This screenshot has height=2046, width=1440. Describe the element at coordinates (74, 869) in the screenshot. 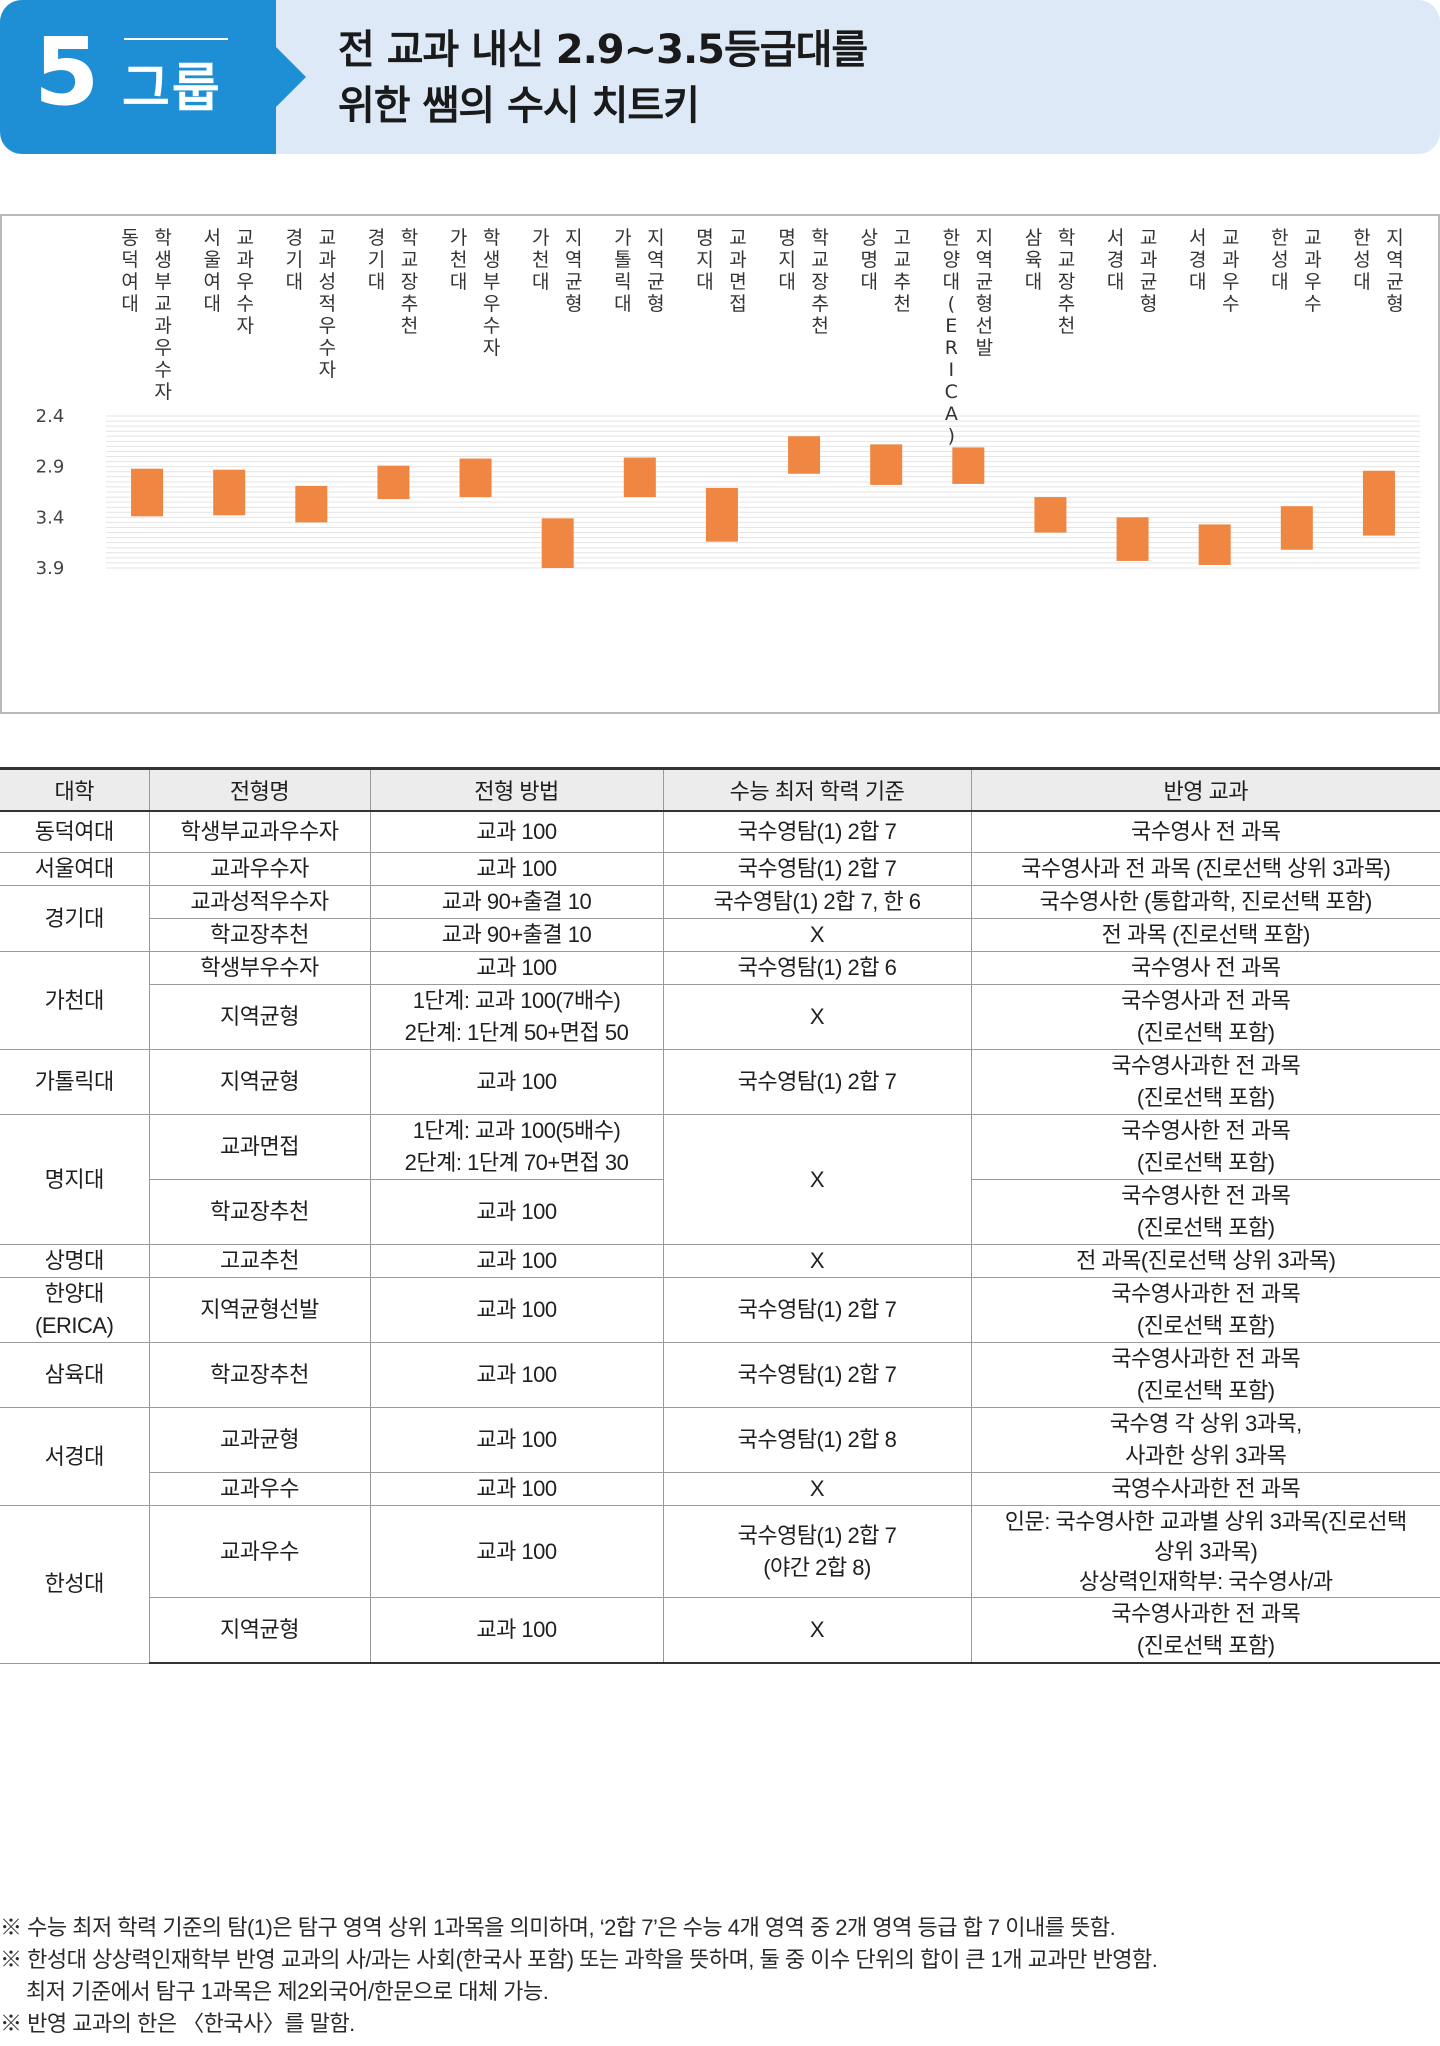

I see `cell-university: 서울여대` at that location.